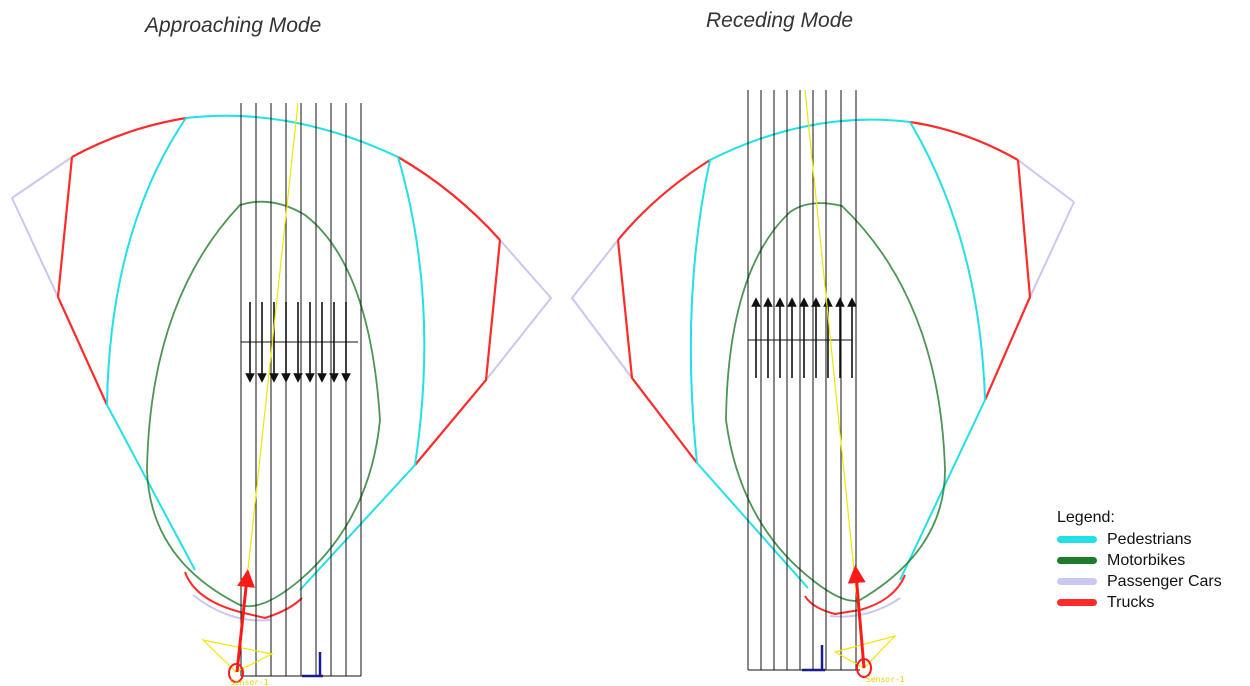  I want to click on traffic-direction-arrows, so click(298, 342).